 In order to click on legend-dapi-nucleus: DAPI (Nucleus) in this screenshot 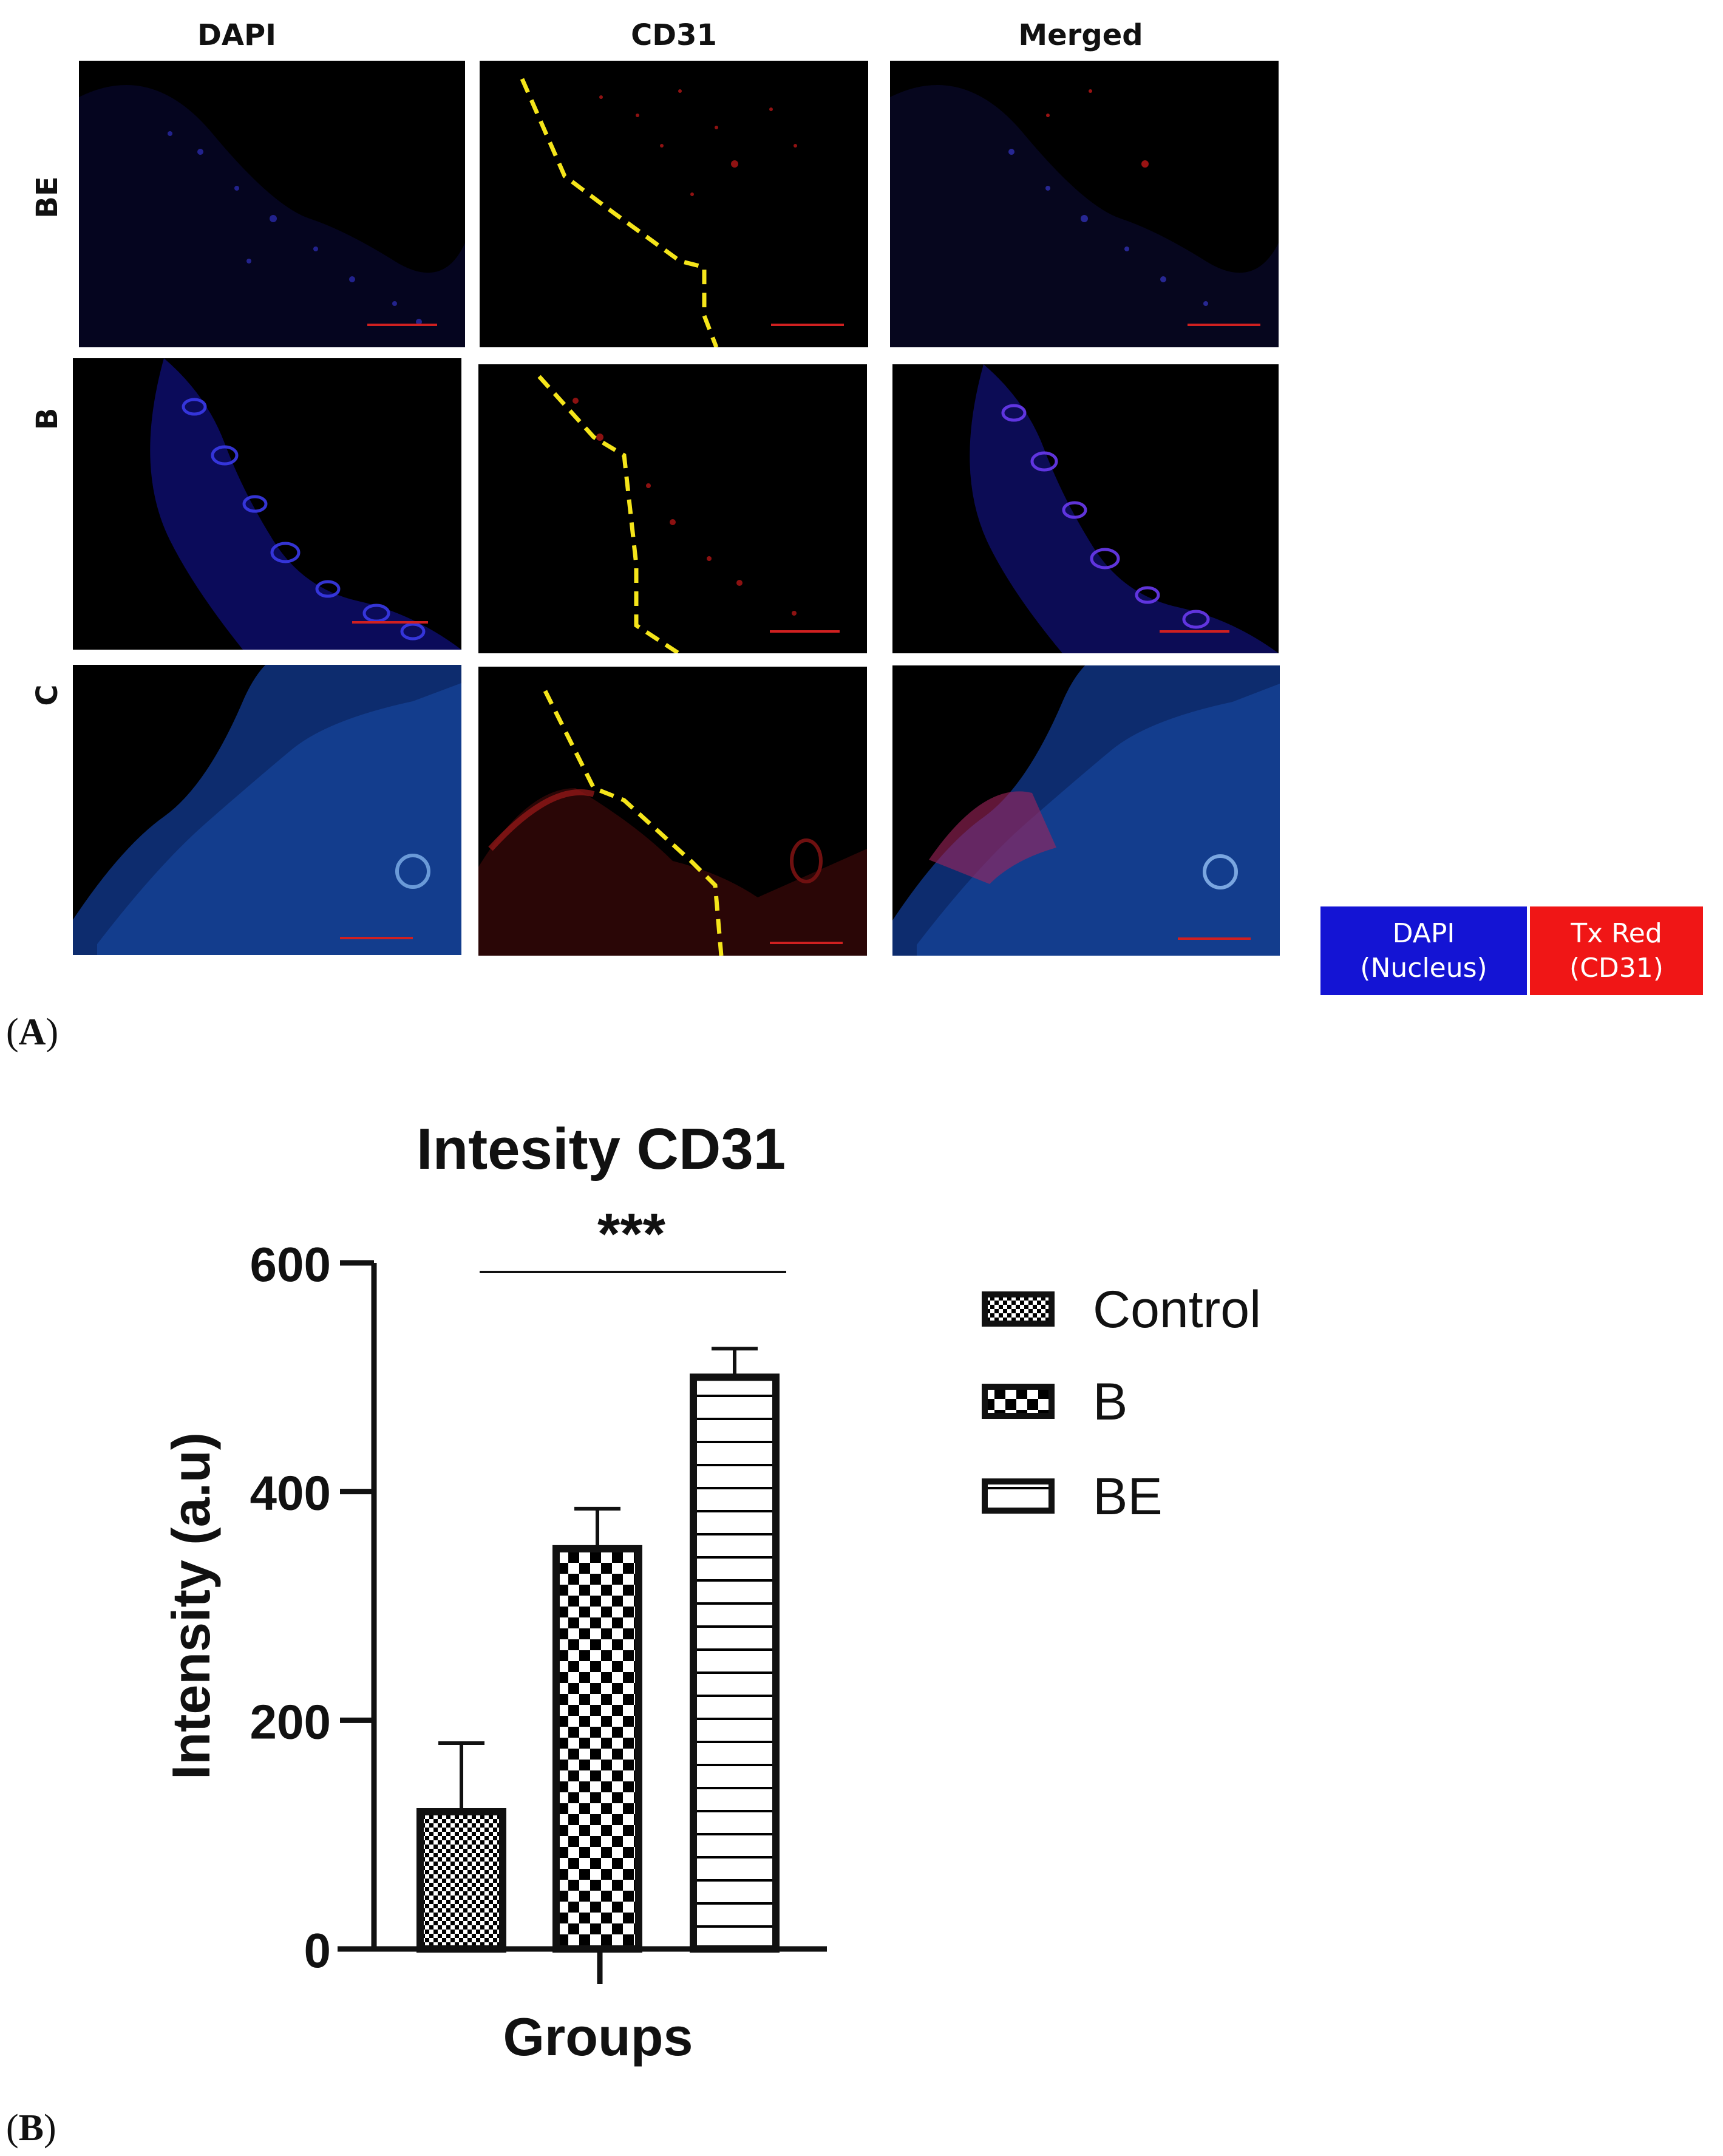, I will do `click(1424, 951)`.